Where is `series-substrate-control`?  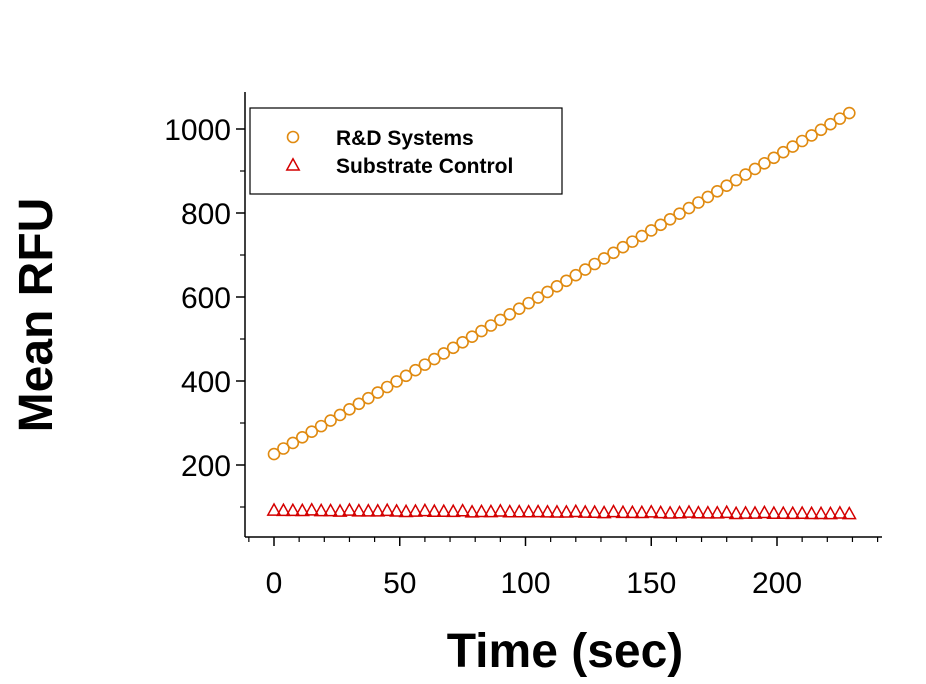 series-substrate-control is located at coordinates (561, 511).